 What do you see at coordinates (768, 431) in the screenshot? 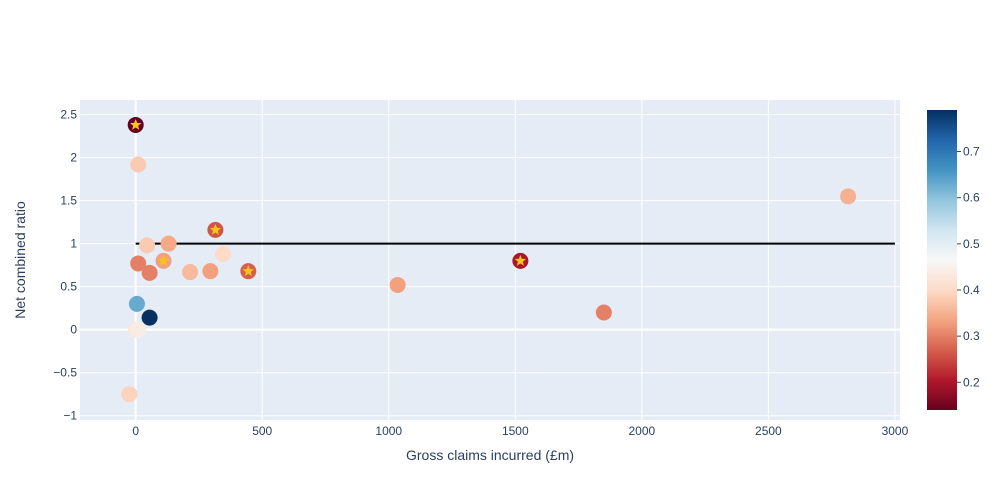
I see `x-tick-label: 2500` at bounding box center [768, 431].